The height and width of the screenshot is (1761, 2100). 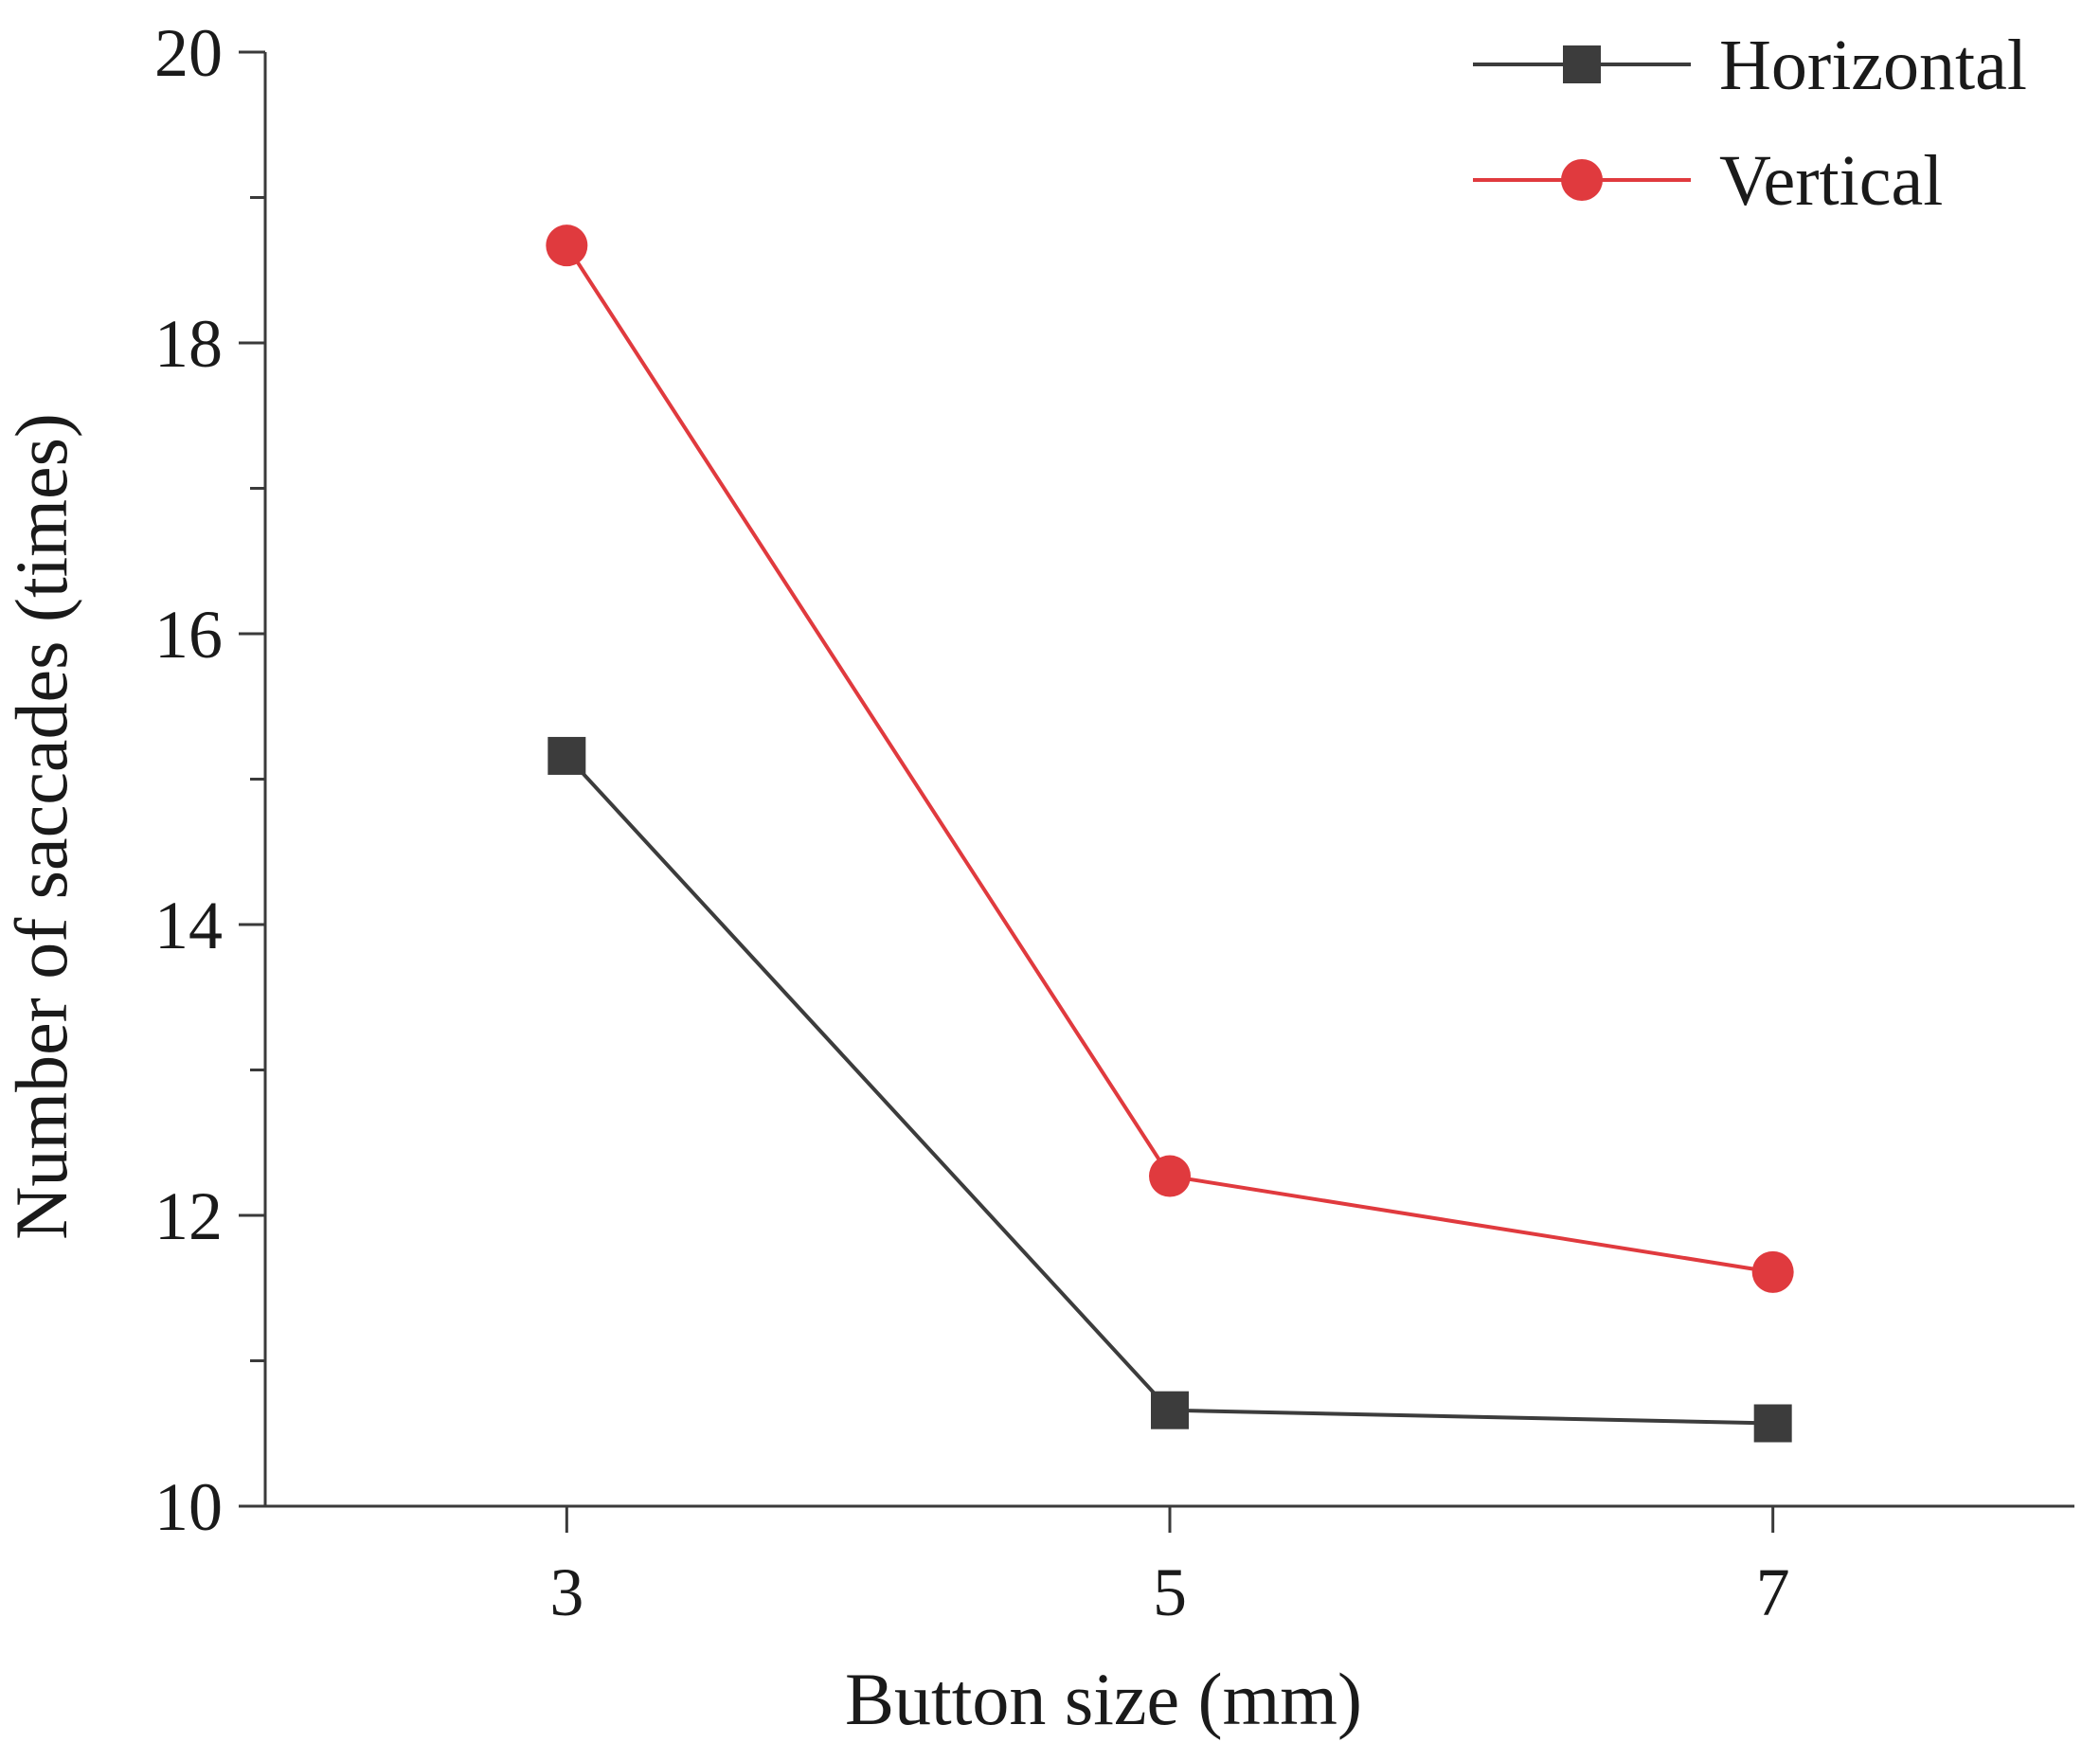 I want to click on y-tick-label: 14, so click(x=188, y=926).